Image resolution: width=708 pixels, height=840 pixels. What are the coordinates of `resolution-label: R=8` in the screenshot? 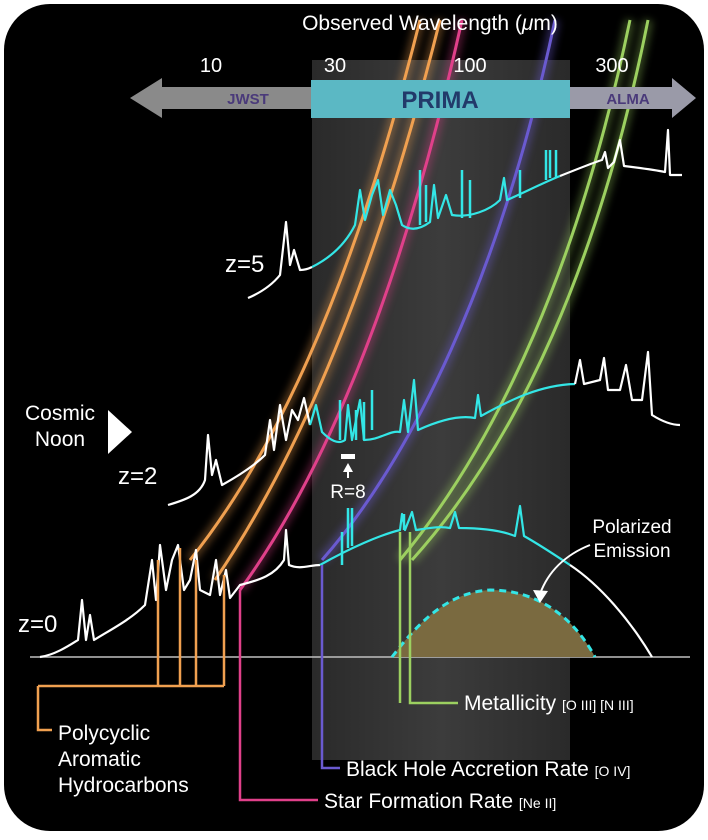 It's located at (347, 492).